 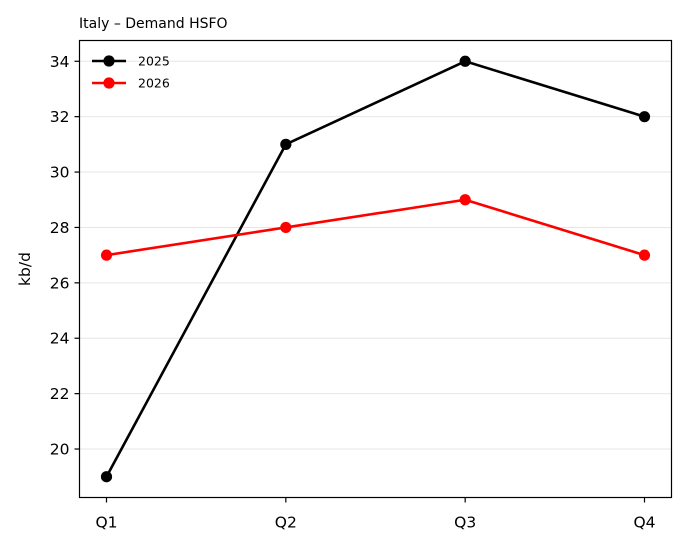 I want to click on y-tick-label: 26, so click(x=60, y=283).